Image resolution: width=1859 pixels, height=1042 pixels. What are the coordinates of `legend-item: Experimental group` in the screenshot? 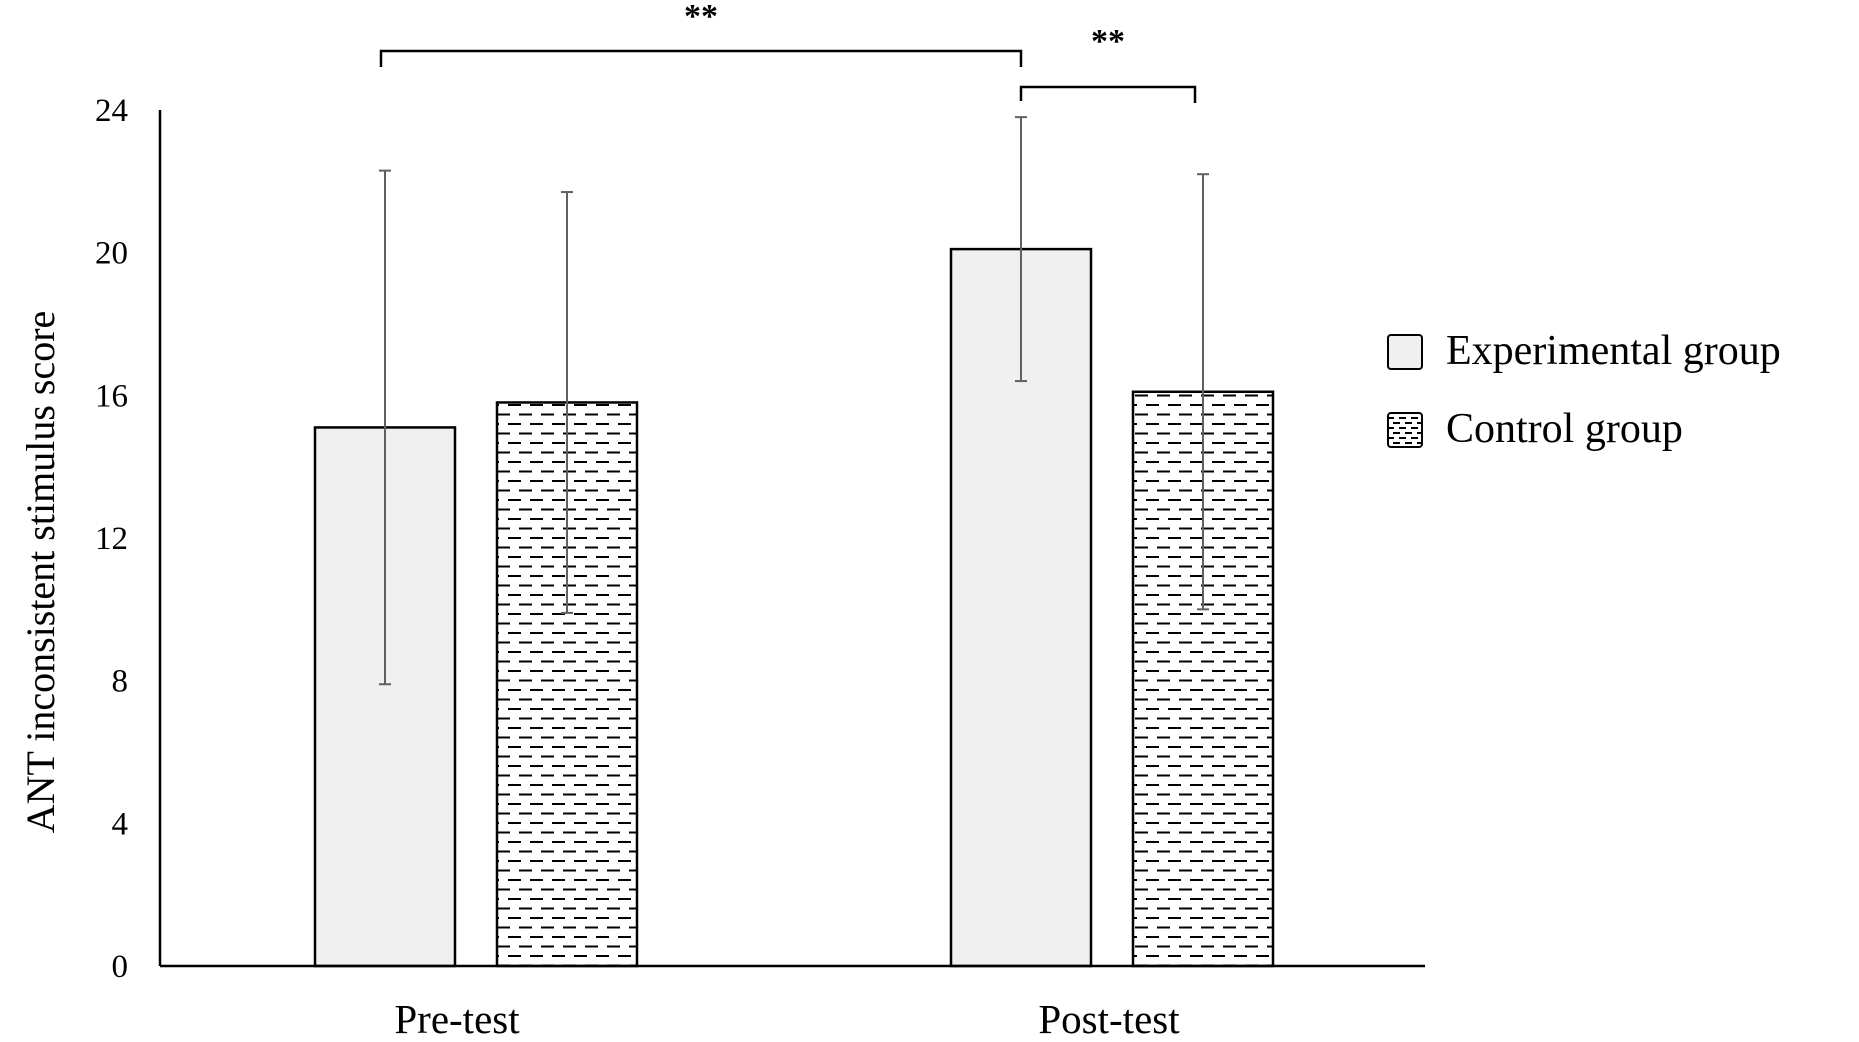 It's located at (1584, 351).